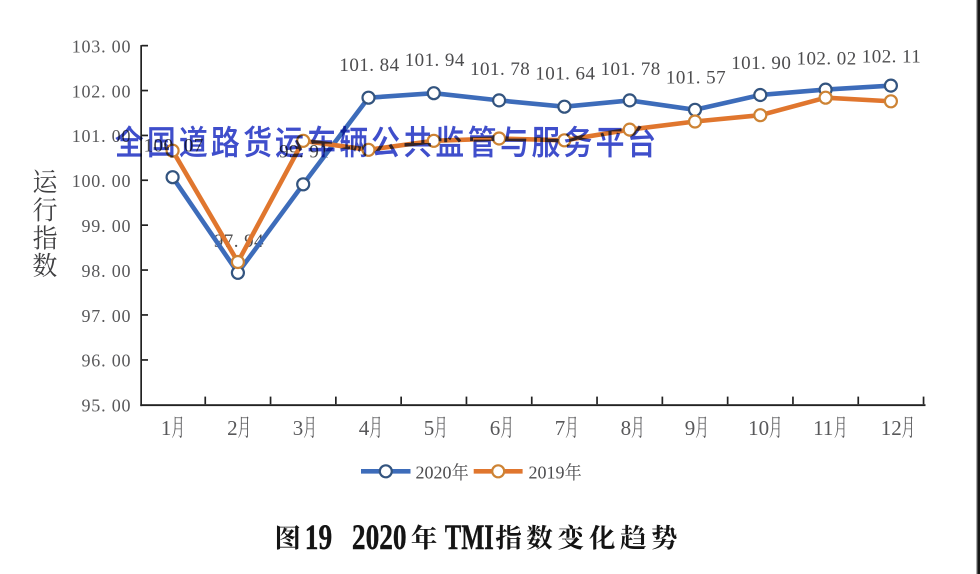  What do you see at coordinates (435, 60) in the screenshot?
I see `svg-text: 101. 94` at bounding box center [435, 60].